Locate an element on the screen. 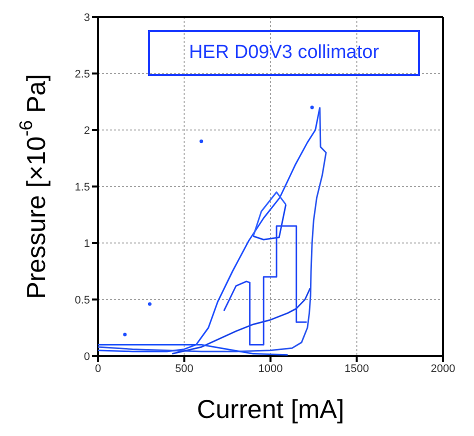  y-tick-label: 0.5 is located at coordinates (82, 300).